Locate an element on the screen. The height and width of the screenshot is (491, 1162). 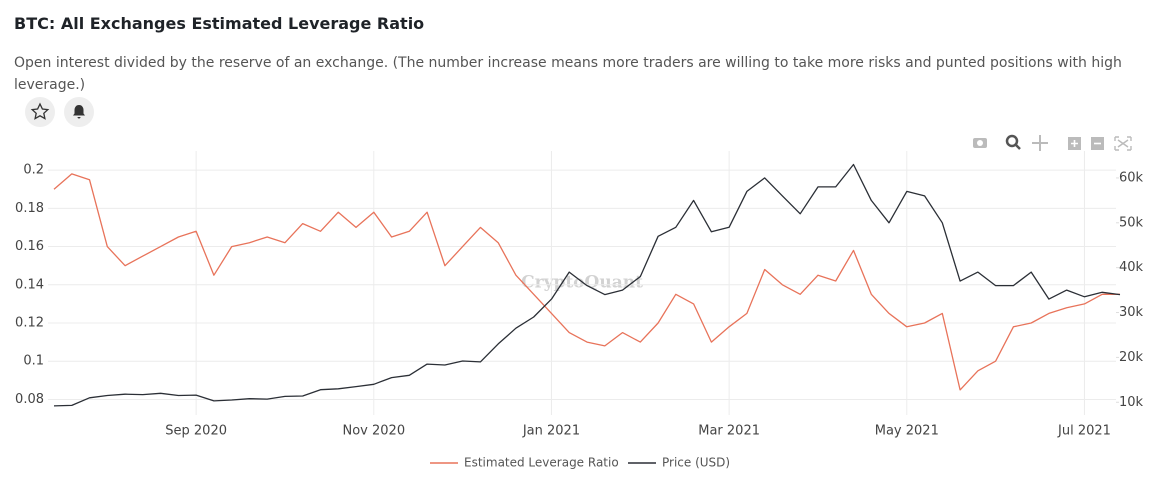
y-tick-label: 0.14 is located at coordinates (29, 284).